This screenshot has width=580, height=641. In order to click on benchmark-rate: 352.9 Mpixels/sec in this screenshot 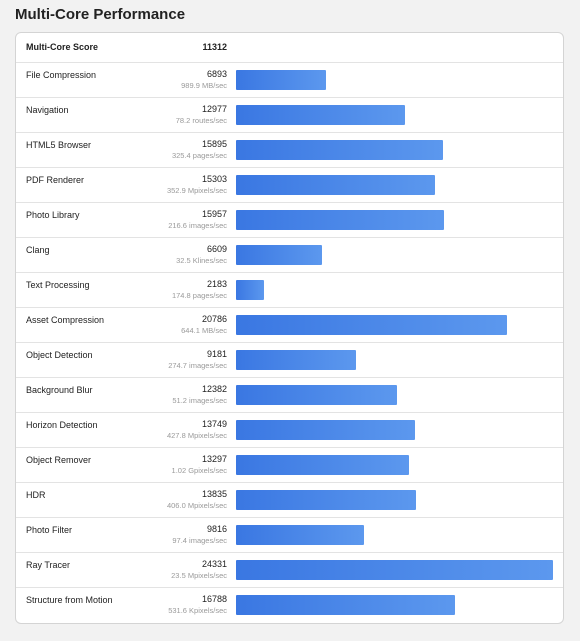, I will do `click(196, 190)`.